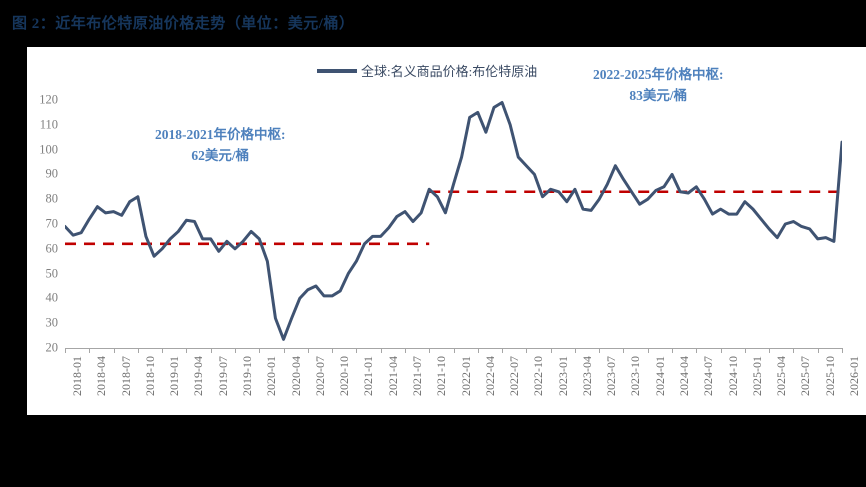 Image resolution: width=866 pixels, height=487 pixels. Describe the element at coordinates (465, 376) in the screenshot. I see `x-axis-tick-label: 2022-01` at that location.